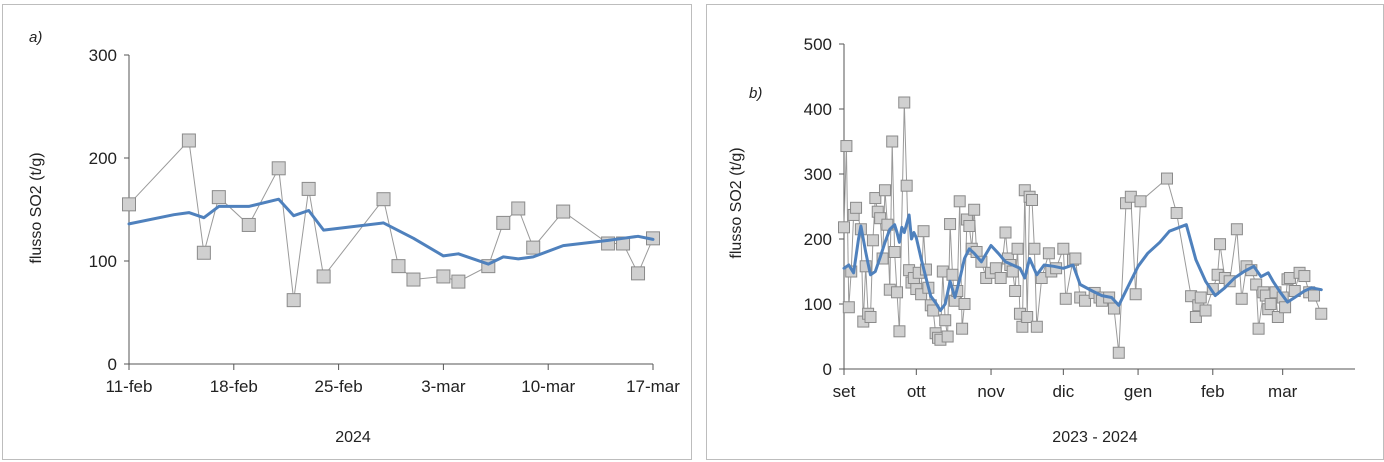  I want to click on chart-a-x-tick-label: 17-mar, so click(653, 386).